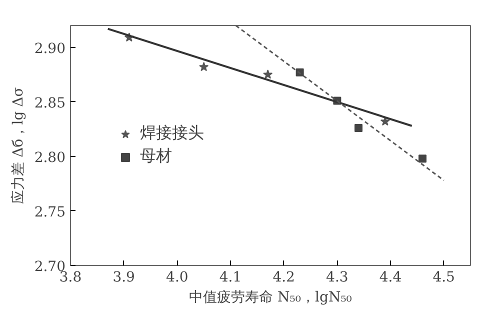  Describe the element at coordinates (156, 156) in the screenshot. I see `legend-label: 母材` at that location.